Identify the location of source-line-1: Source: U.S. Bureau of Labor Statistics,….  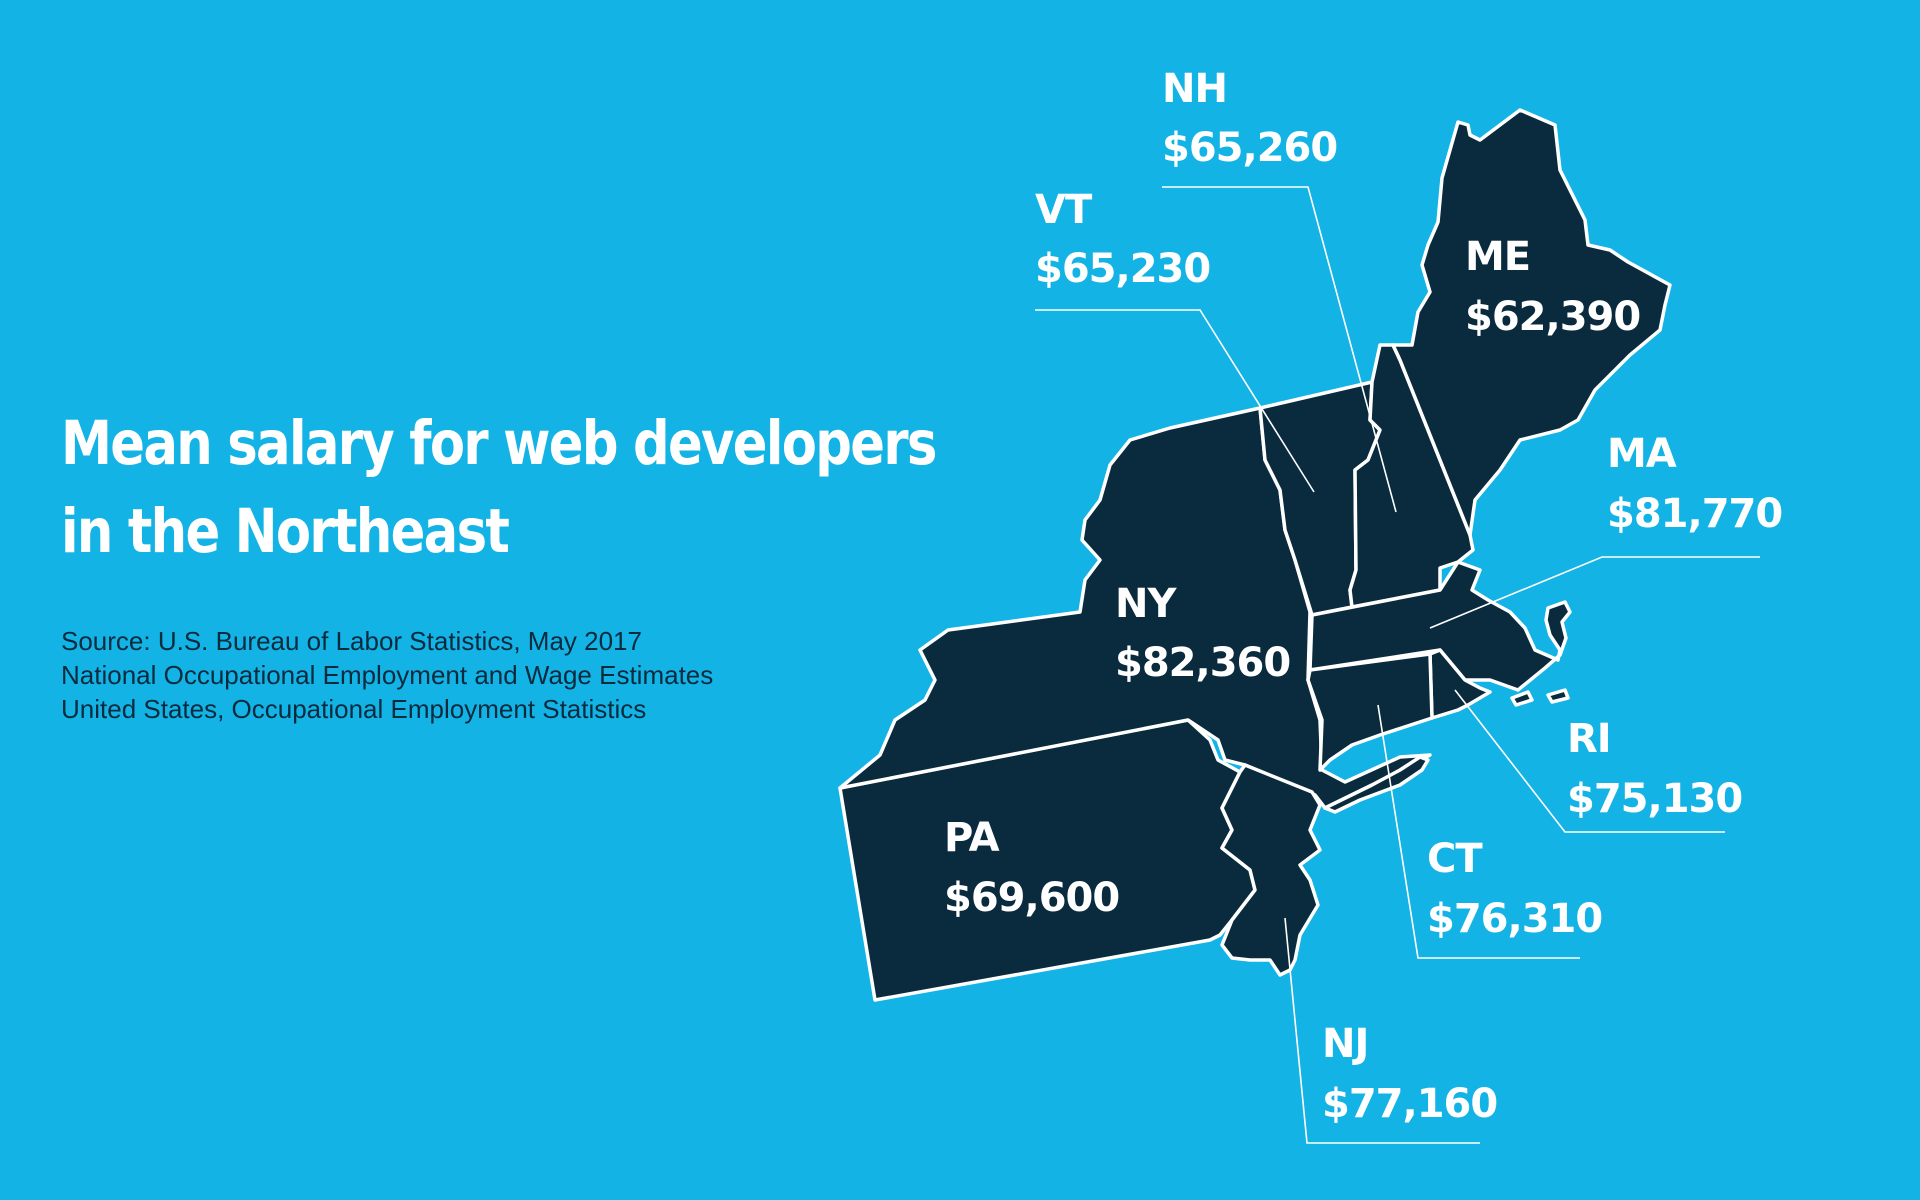
(351, 641).